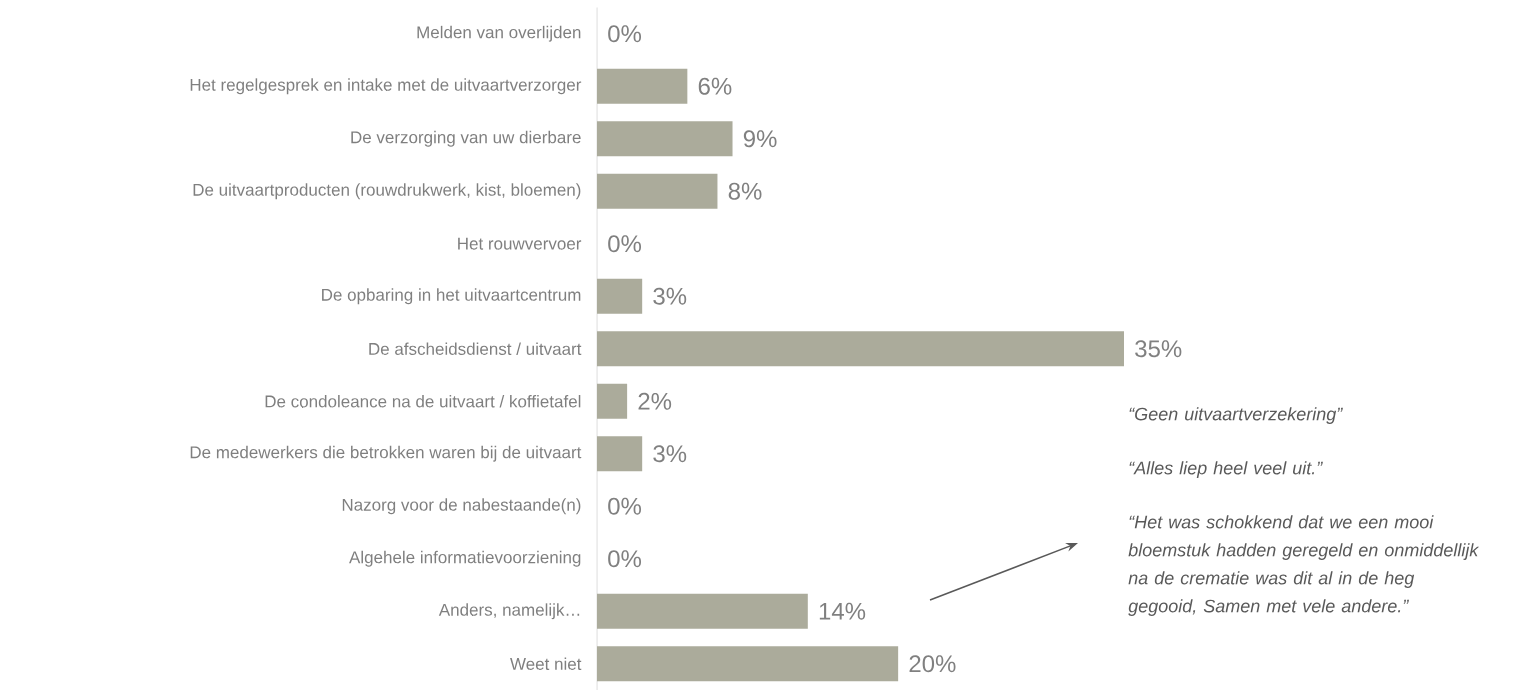  Describe the element at coordinates (932, 664) in the screenshot. I see `data-label: 20%` at that location.